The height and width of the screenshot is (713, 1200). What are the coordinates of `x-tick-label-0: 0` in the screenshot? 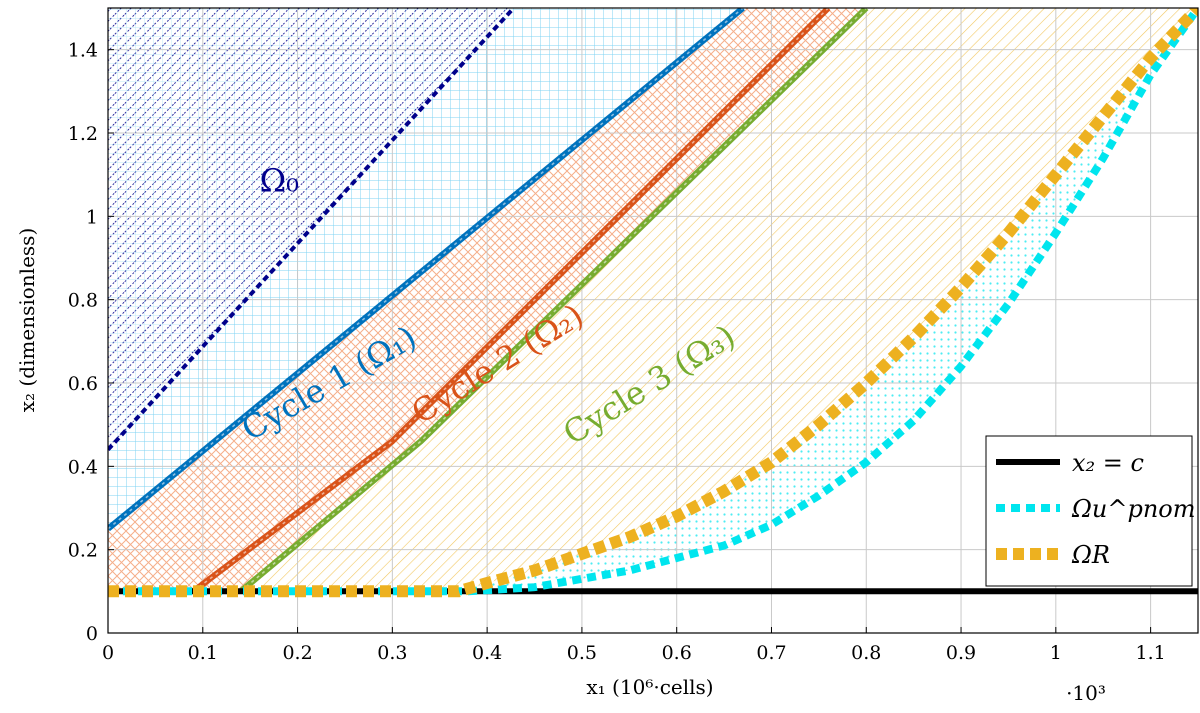 It's located at (108, 653).